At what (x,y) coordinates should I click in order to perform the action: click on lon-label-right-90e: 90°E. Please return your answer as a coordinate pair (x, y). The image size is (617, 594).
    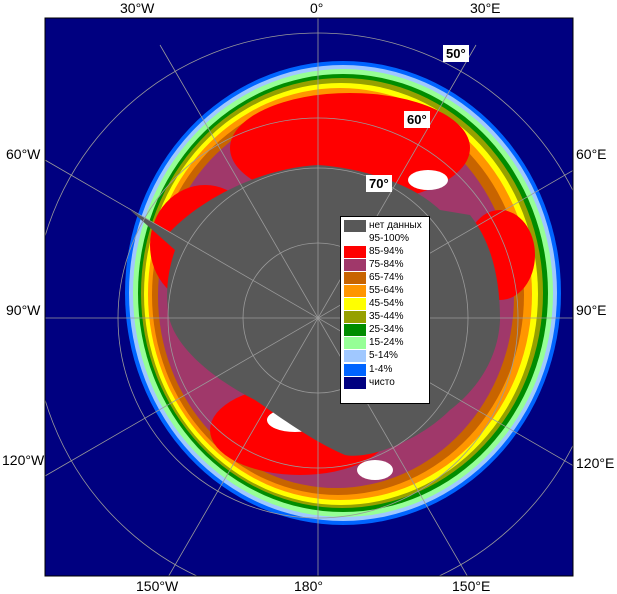
    Looking at the image, I should click on (591, 310).